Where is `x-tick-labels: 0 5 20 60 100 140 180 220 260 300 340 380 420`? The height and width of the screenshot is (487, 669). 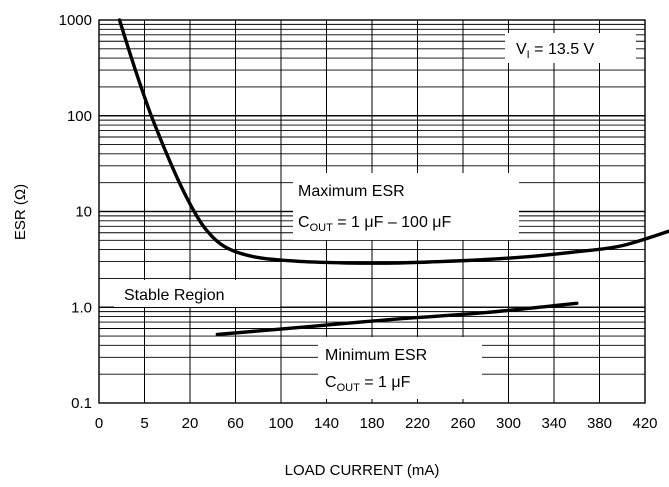 x-tick-labels: 0 5 20 60 100 140 180 220 260 300 340 380 420 is located at coordinates (376, 423).